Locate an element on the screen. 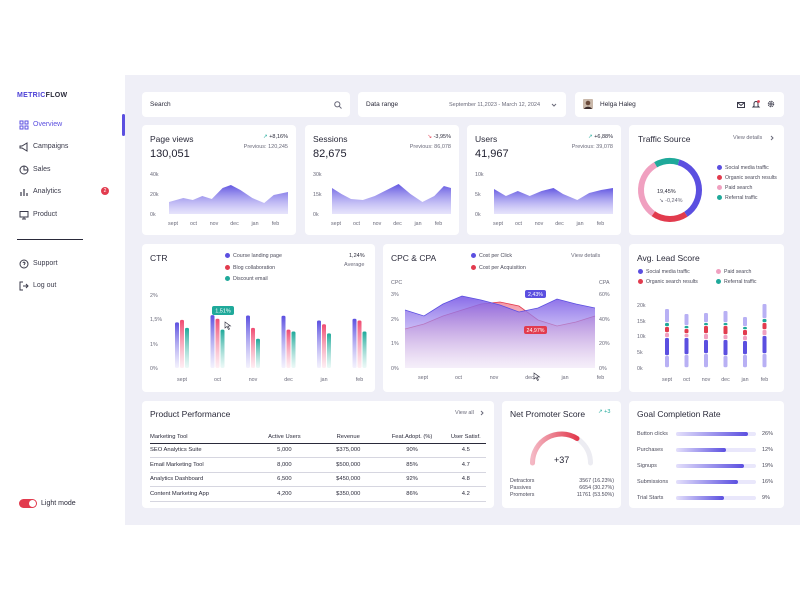 This screenshot has width=800, height=600. view-details-link: View details is located at coordinates (748, 138).